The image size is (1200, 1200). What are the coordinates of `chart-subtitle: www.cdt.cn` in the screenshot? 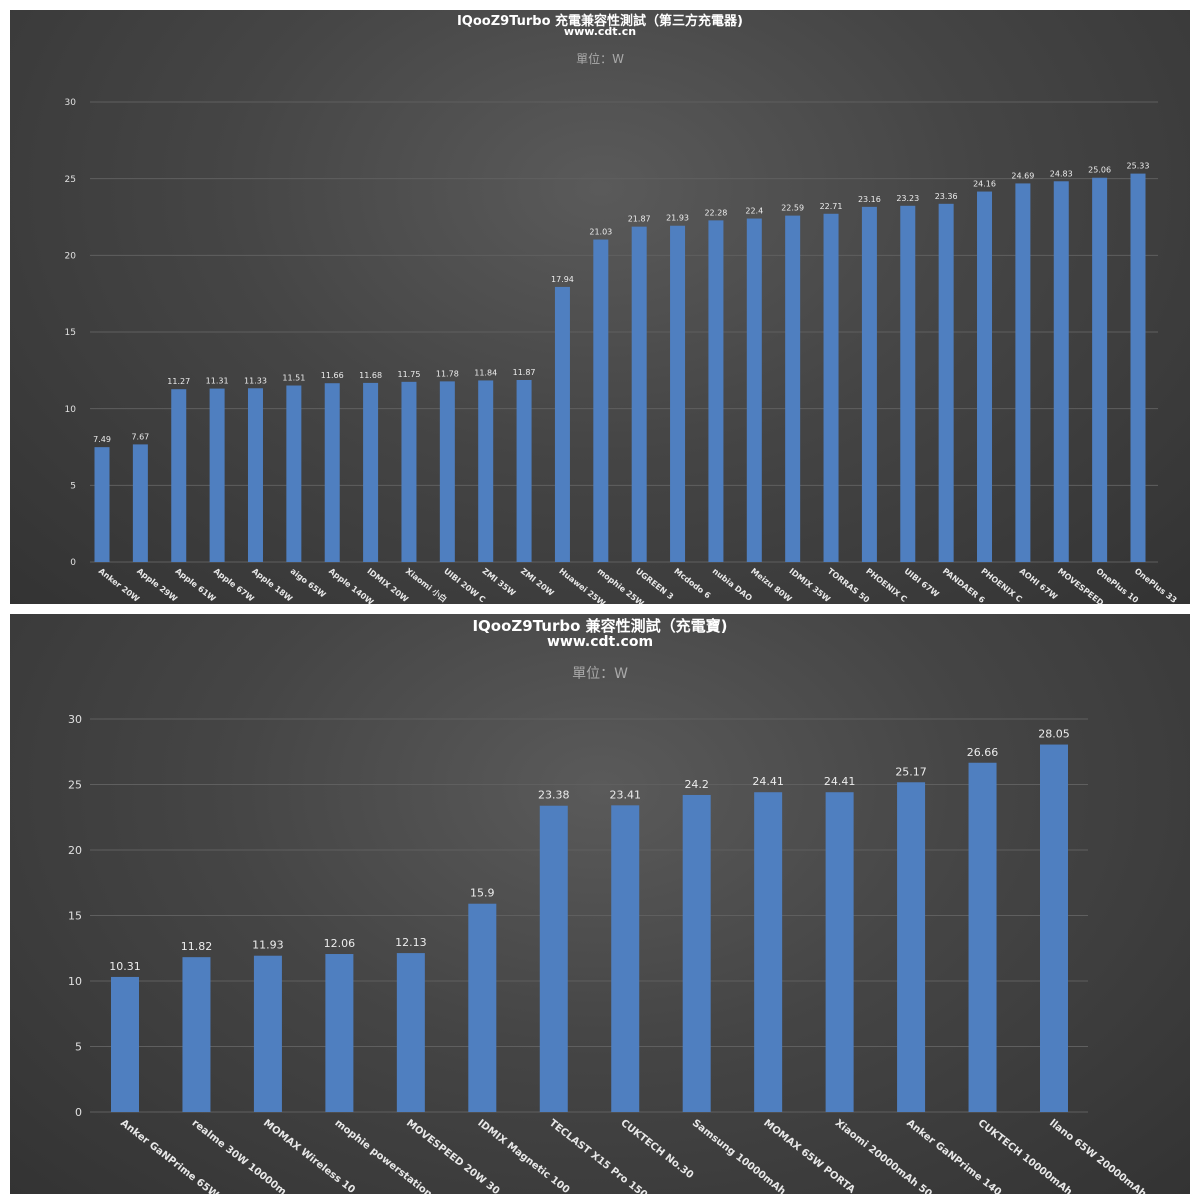 It's located at (600, 31).